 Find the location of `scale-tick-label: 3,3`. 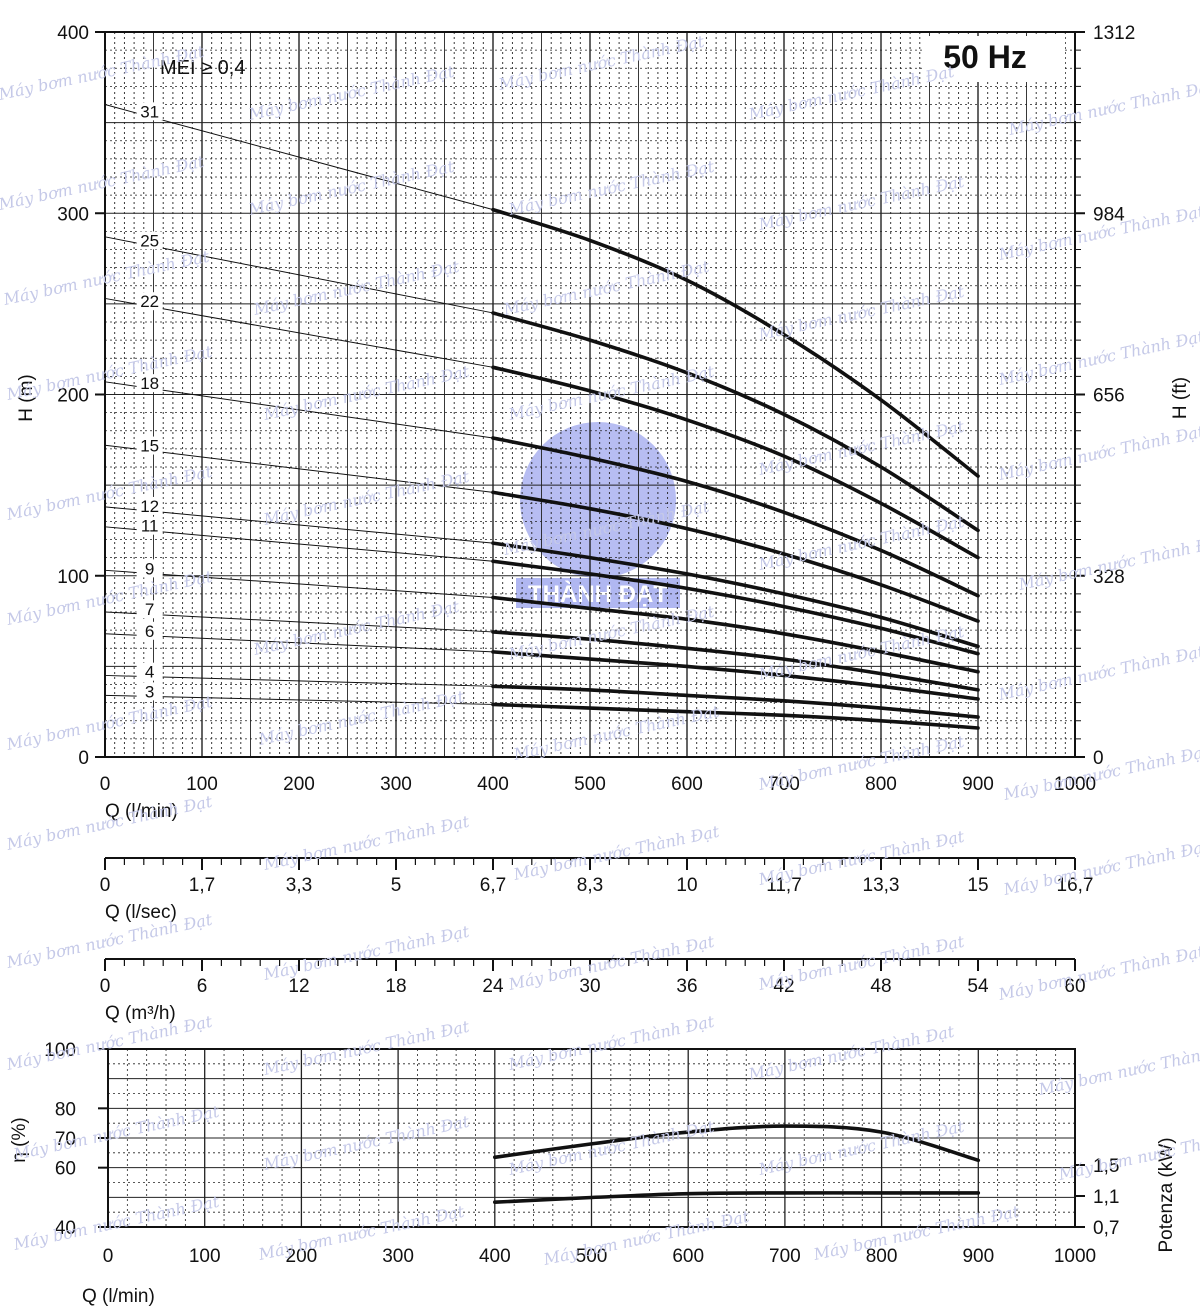

scale-tick-label: 3,3 is located at coordinates (299, 885).